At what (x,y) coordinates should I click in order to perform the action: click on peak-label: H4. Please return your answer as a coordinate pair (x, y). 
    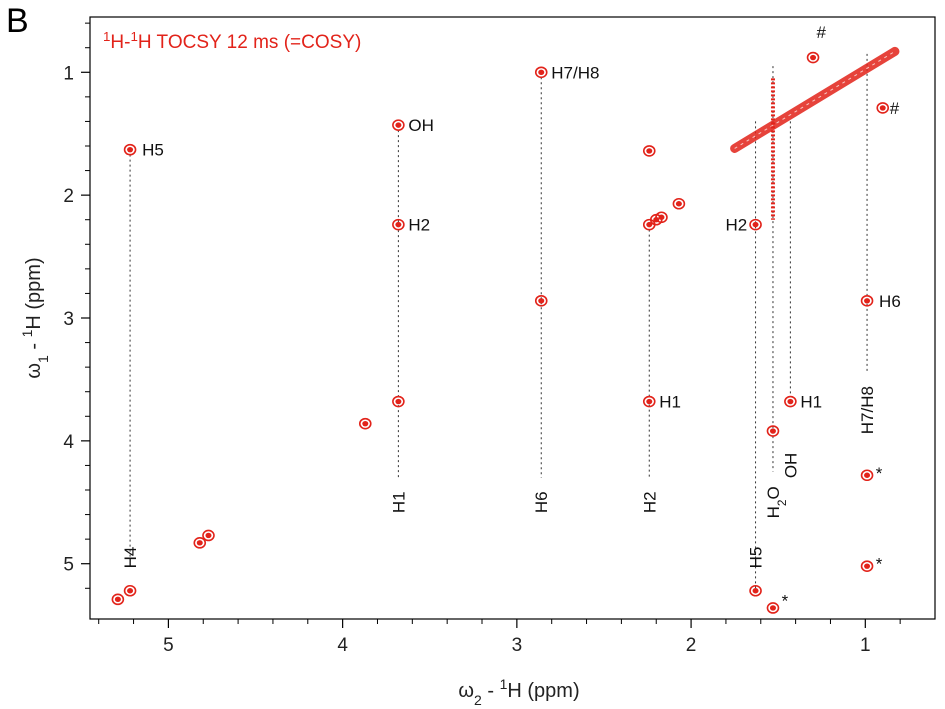
    Looking at the image, I should click on (130, 558).